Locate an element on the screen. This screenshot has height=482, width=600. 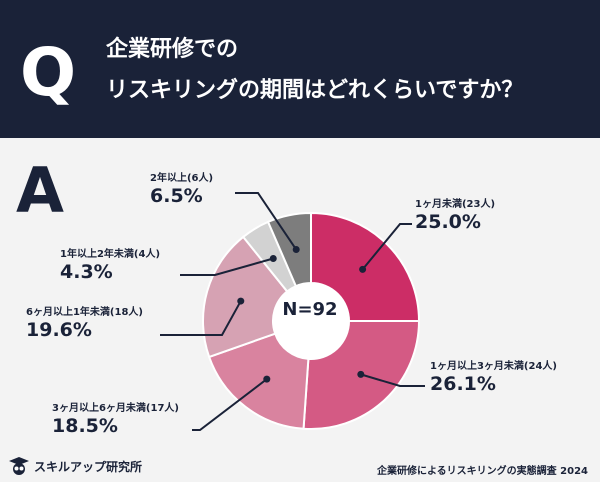
question-title-line2: リスキリングの期間はどれくらいですか？ is located at coordinates (315, 90).